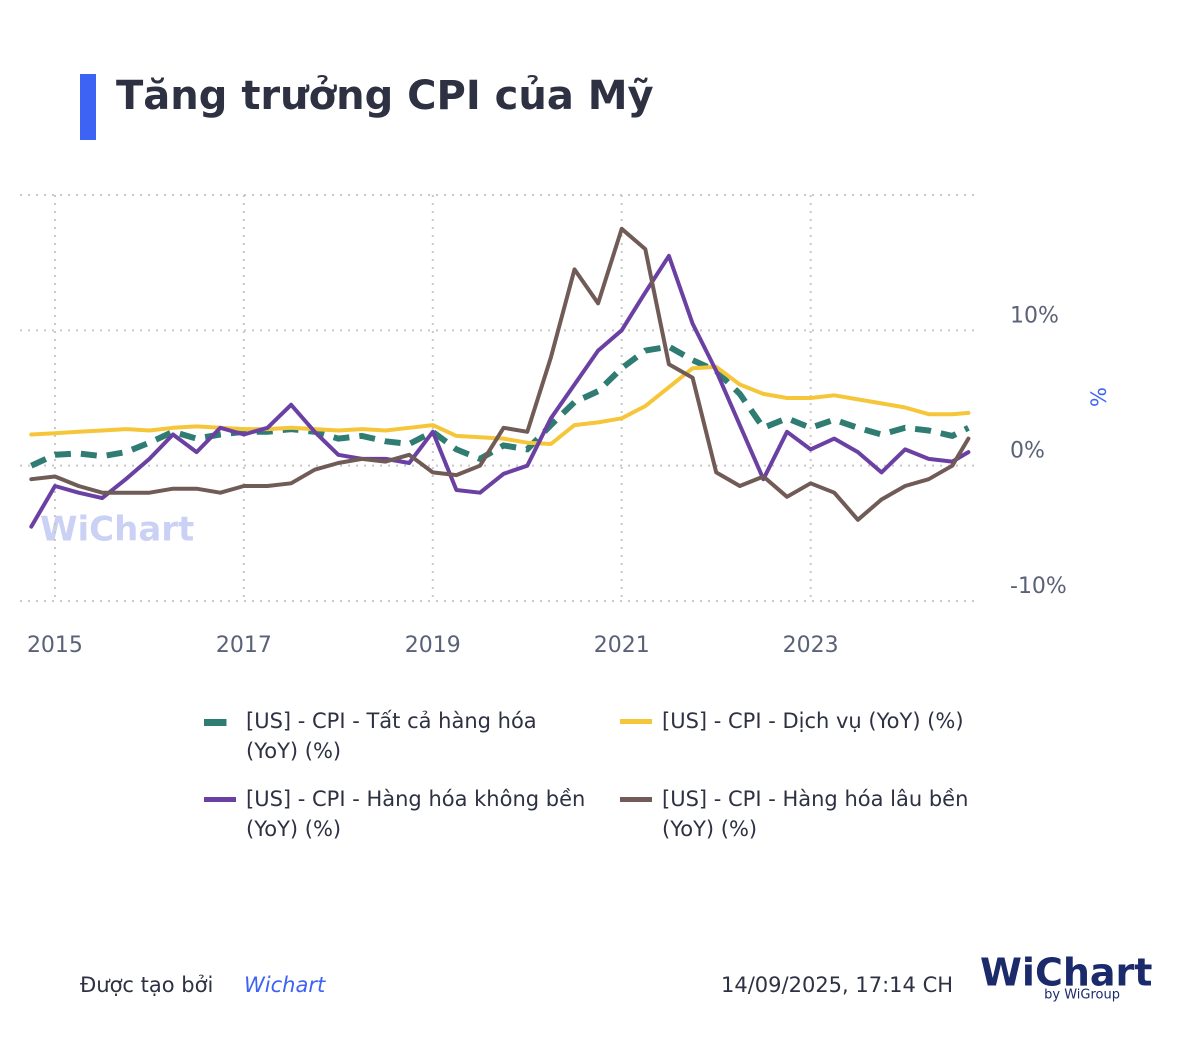 The image size is (1200, 1048). Describe the element at coordinates (811, 645) in the screenshot. I see `x-tick-label: 2023` at that location.